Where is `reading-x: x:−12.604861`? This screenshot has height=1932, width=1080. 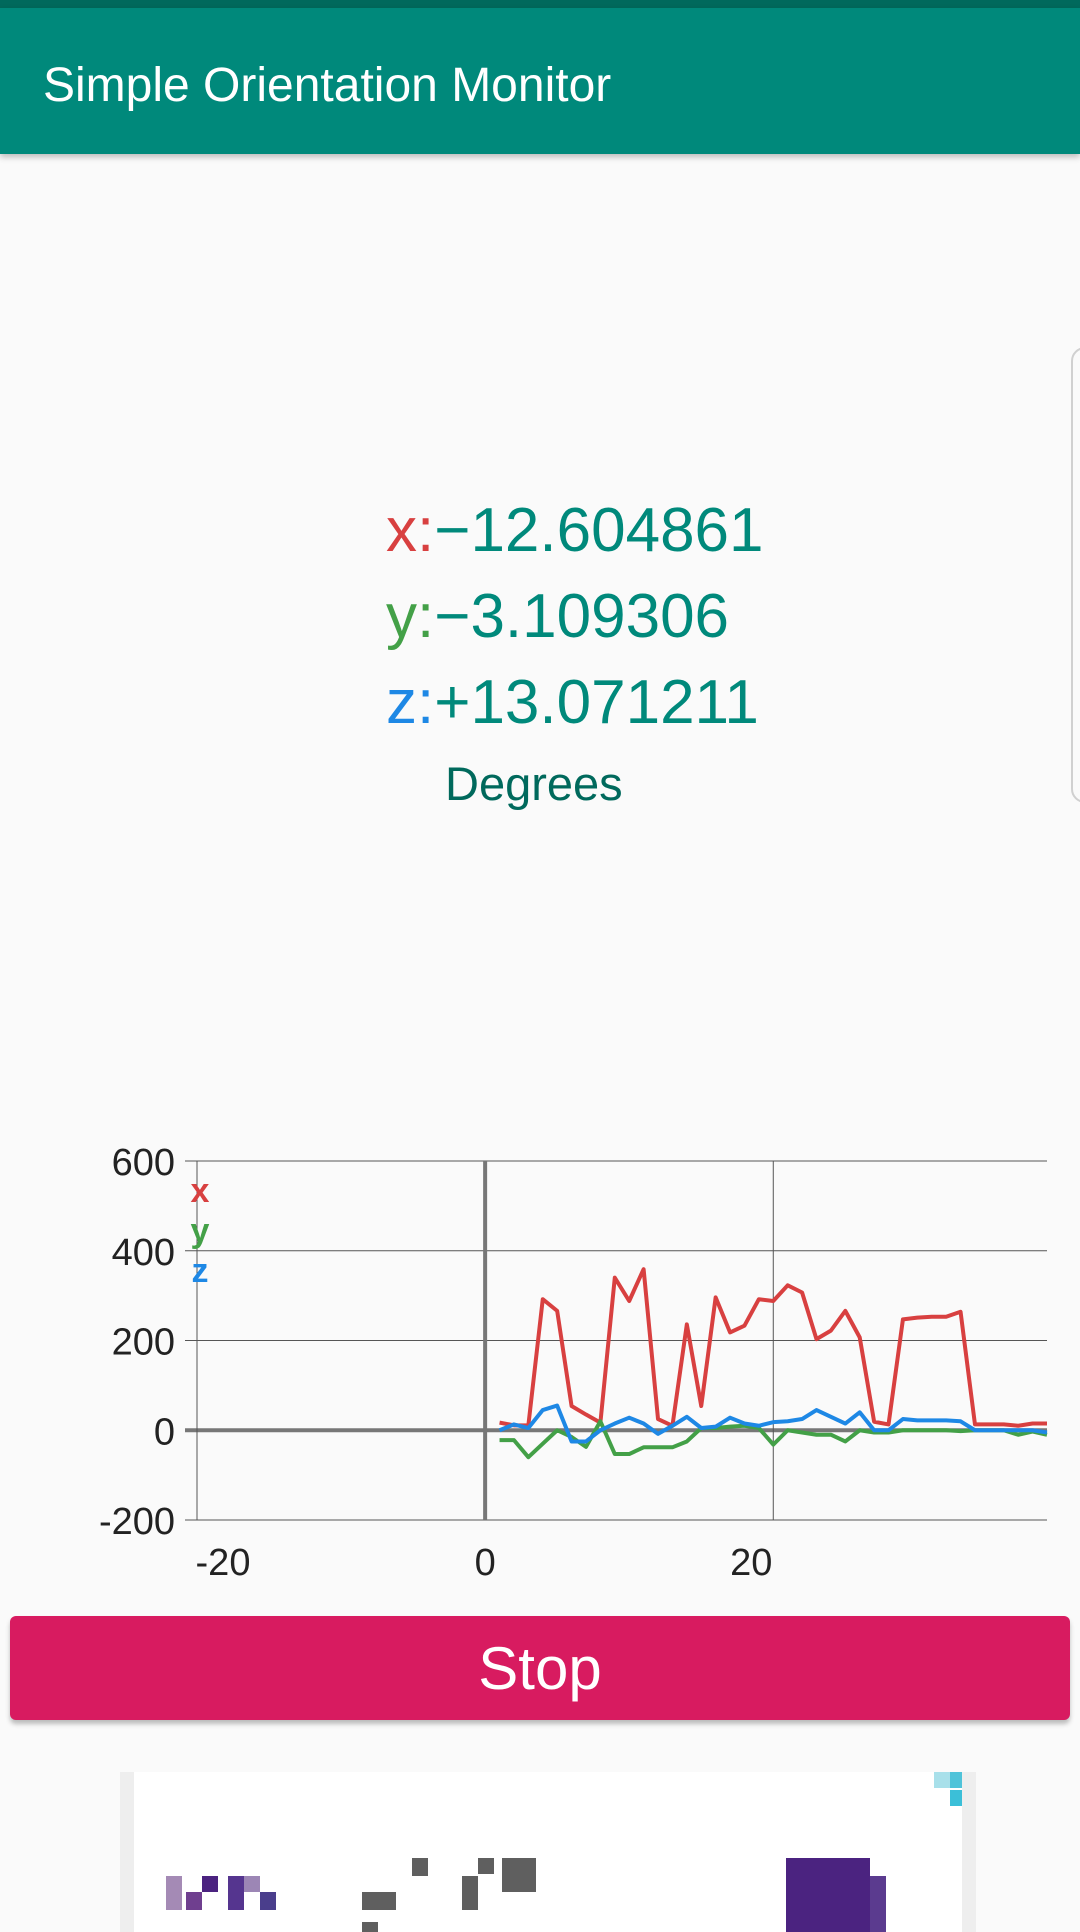 reading-x: x:−12.604861 is located at coordinates (575, 531).